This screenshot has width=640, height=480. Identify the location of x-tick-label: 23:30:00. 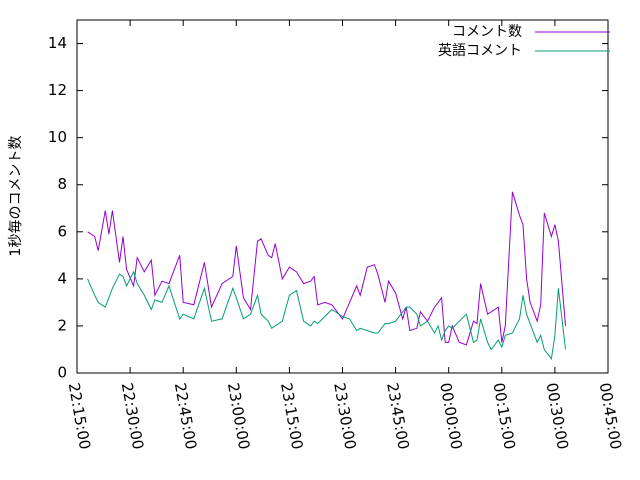
(344, 415).